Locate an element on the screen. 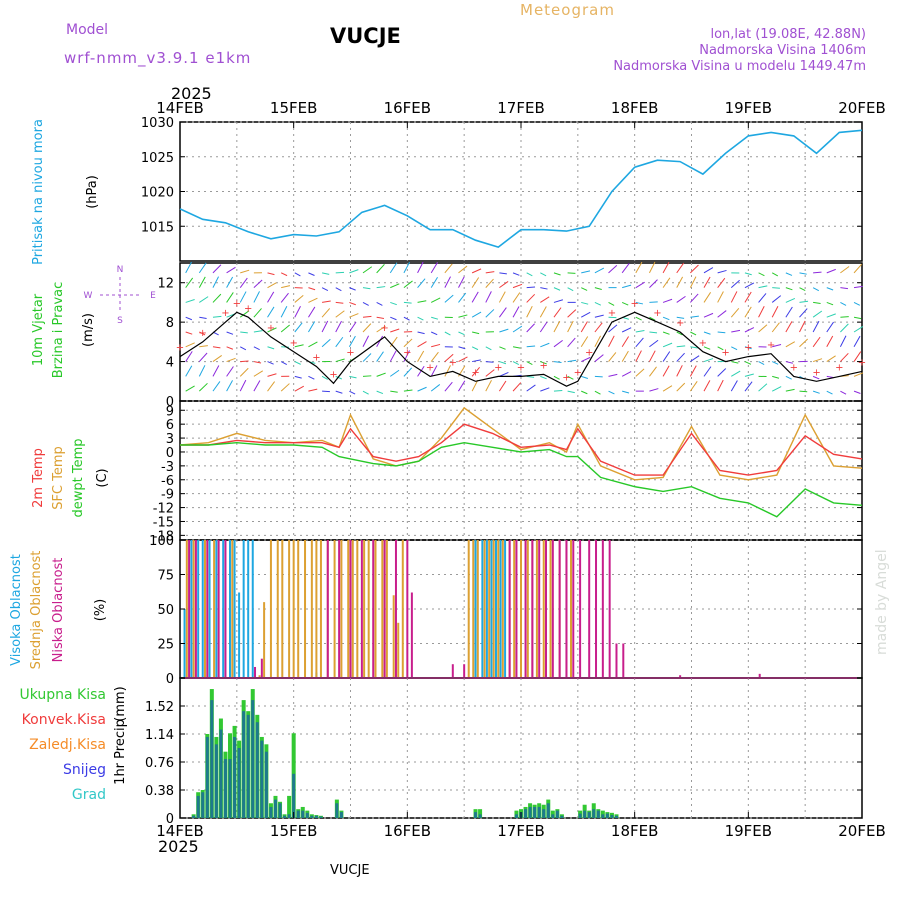  y-tick-label: -12 is located at coordinates (163, 509).